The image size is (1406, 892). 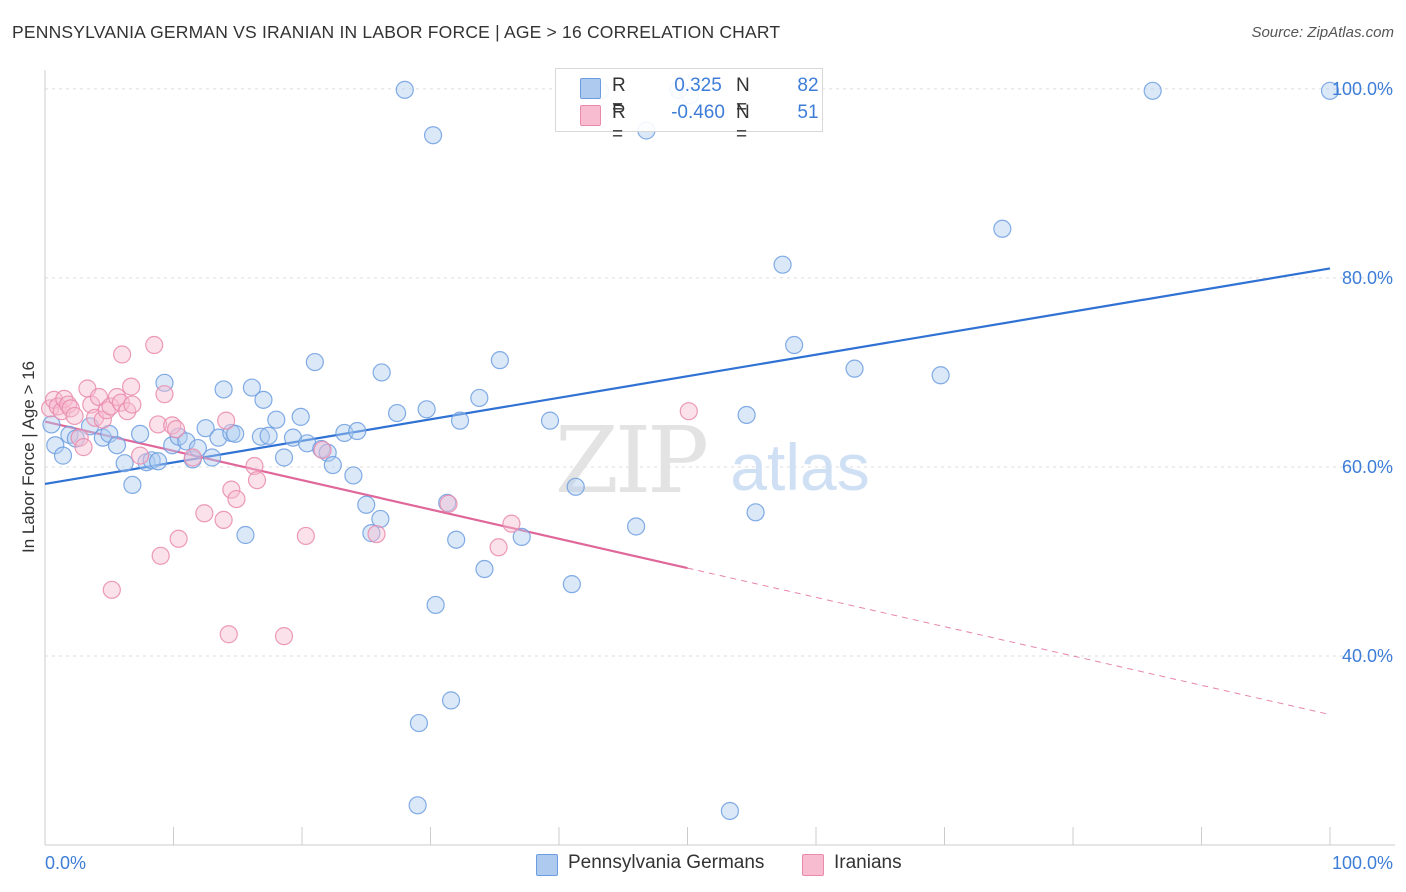 What do you see at coordinates (698, 112) in the screenshot?
I see `legend-r-value: -0.460` at bounding box center [698, 112].